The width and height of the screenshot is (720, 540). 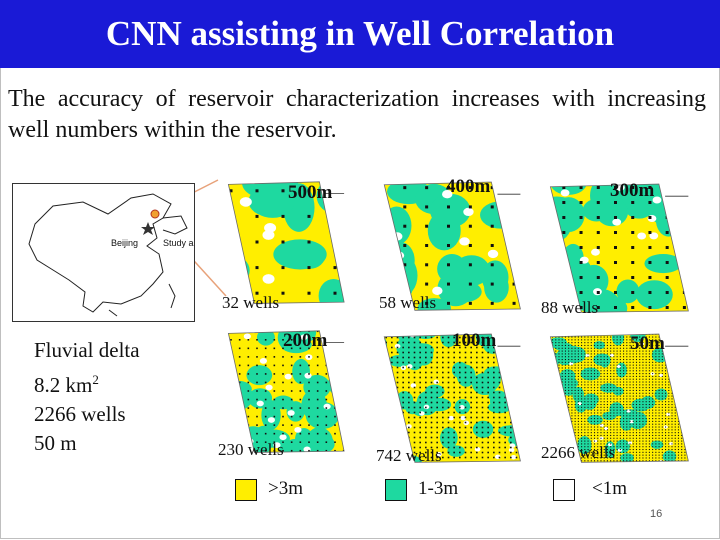 I want to click on panel-spacing-label-5: 100m, so click(x=474, y=340).